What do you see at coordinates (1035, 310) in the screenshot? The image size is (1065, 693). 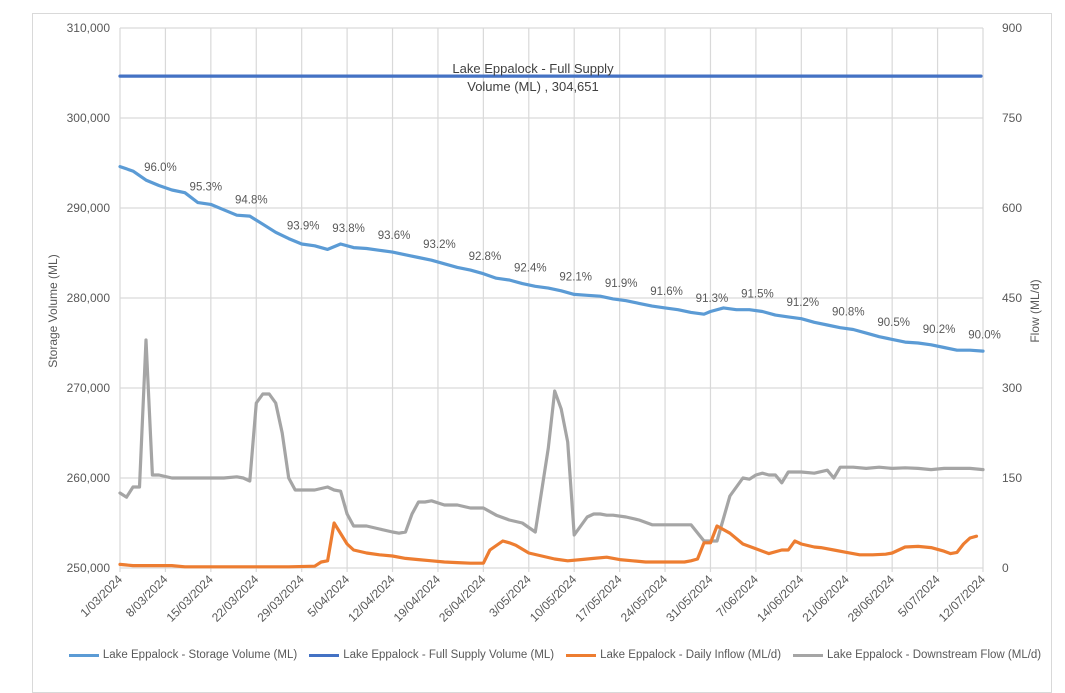 I see `right-axis-title: Flow (ML/d)` at bounding box center [1035, 310].